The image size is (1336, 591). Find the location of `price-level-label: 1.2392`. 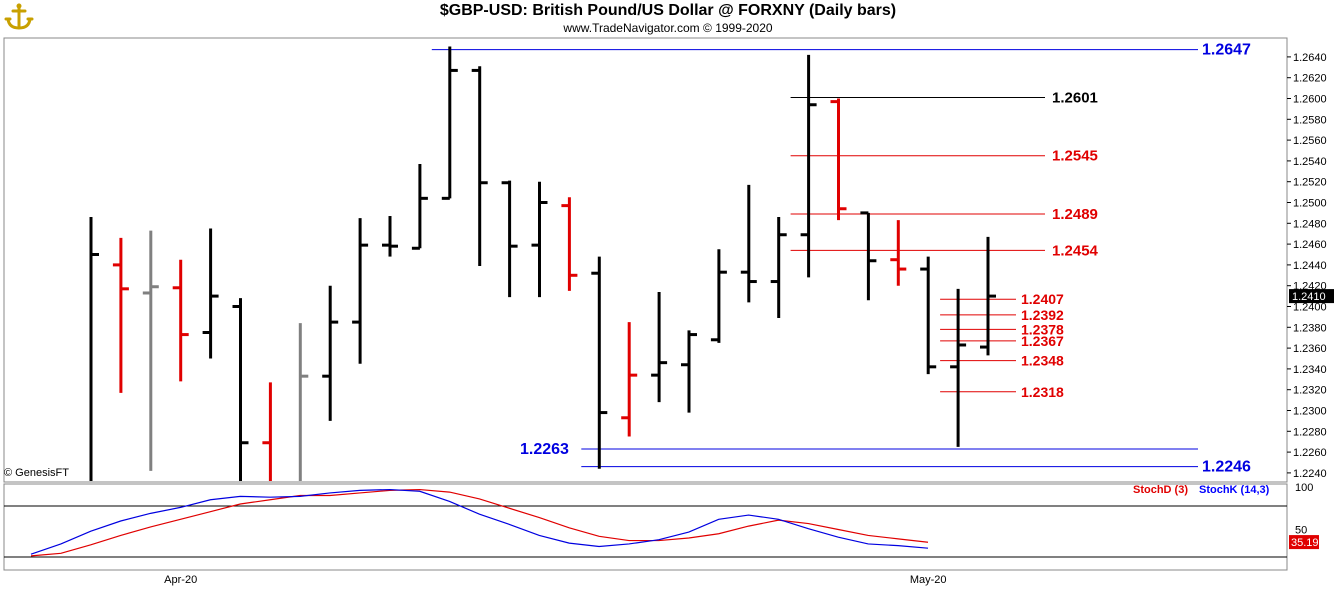

price-level-label: 1.2392 is located at coordinates (1042, 315).